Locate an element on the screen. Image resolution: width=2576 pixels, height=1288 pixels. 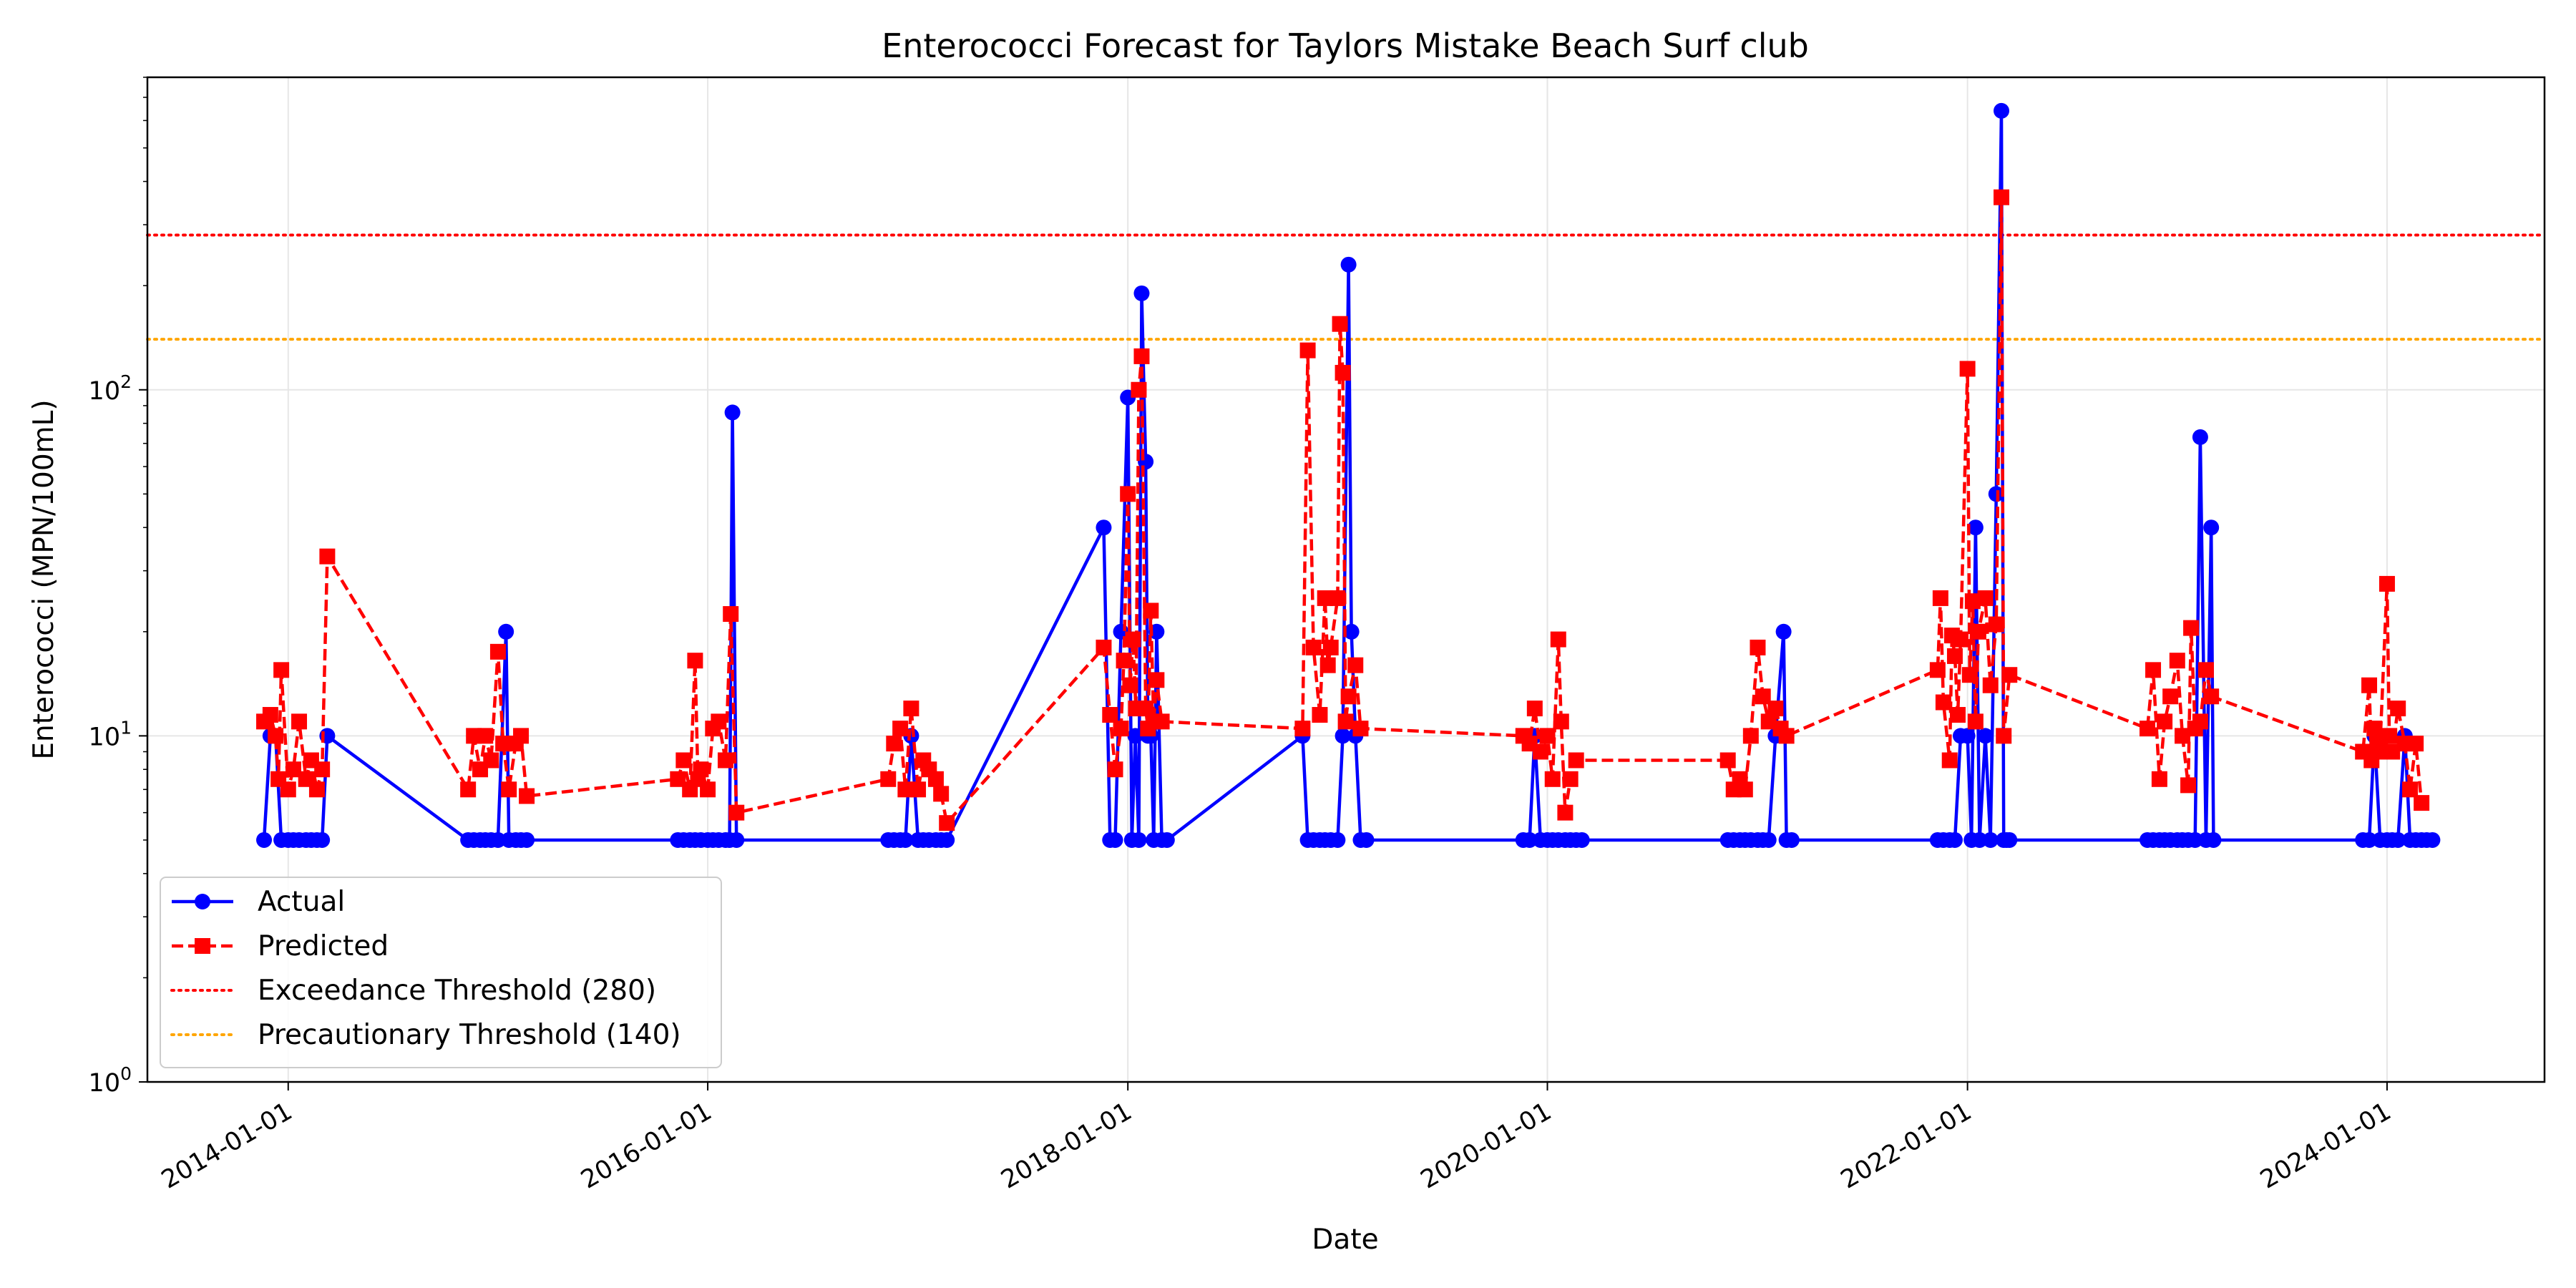
x-tick-label: 2022-01-01 is located at coordinates (1906, 1145).